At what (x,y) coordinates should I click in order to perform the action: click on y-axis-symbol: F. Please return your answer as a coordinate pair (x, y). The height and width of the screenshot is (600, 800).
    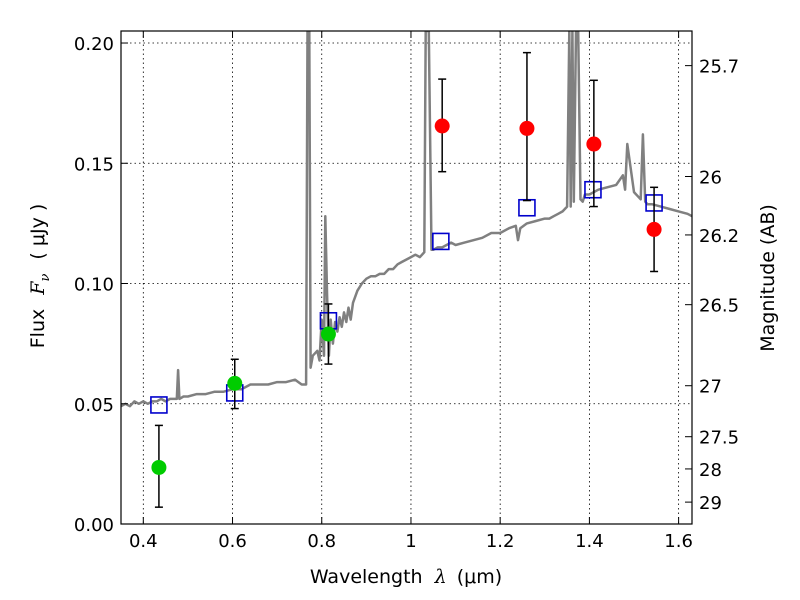
    Looking at the image, I should click on (38, 288).